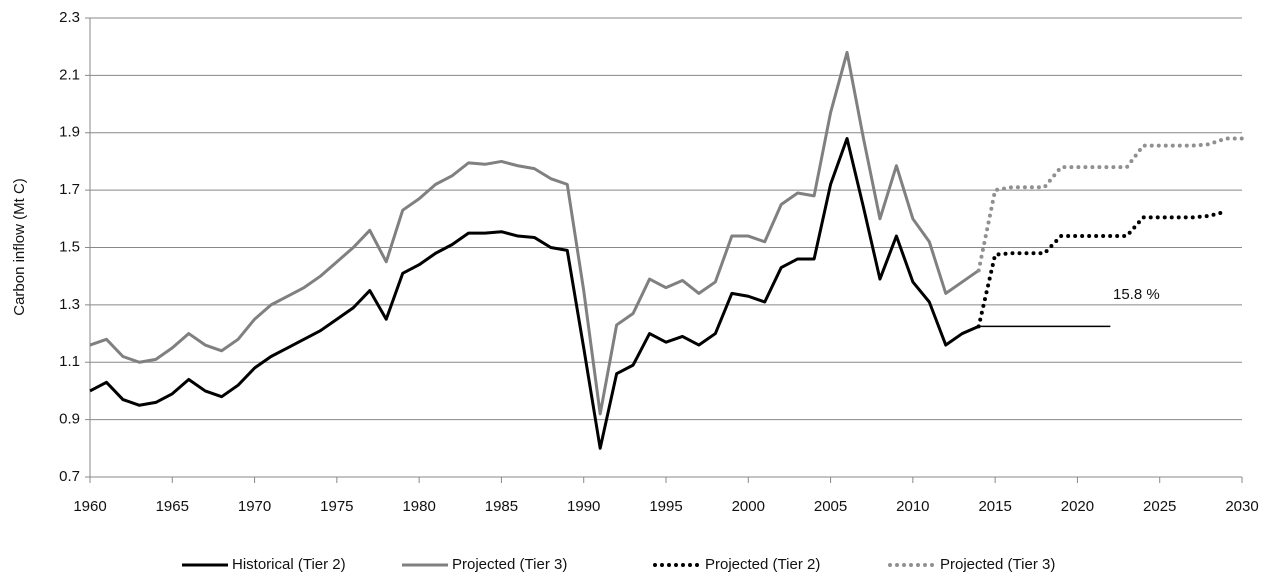 The width and height of the screenshot is (1271, 579). I want to click on y-tick-label: 0.7, so click(69, 476).